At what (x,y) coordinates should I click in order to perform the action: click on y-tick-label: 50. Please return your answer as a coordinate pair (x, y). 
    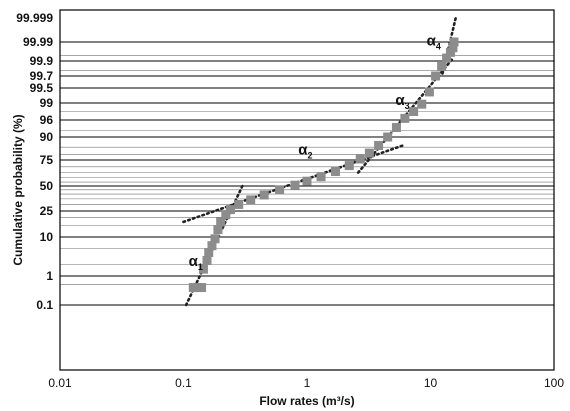
    Looking at the image, I should click on (47, 186).